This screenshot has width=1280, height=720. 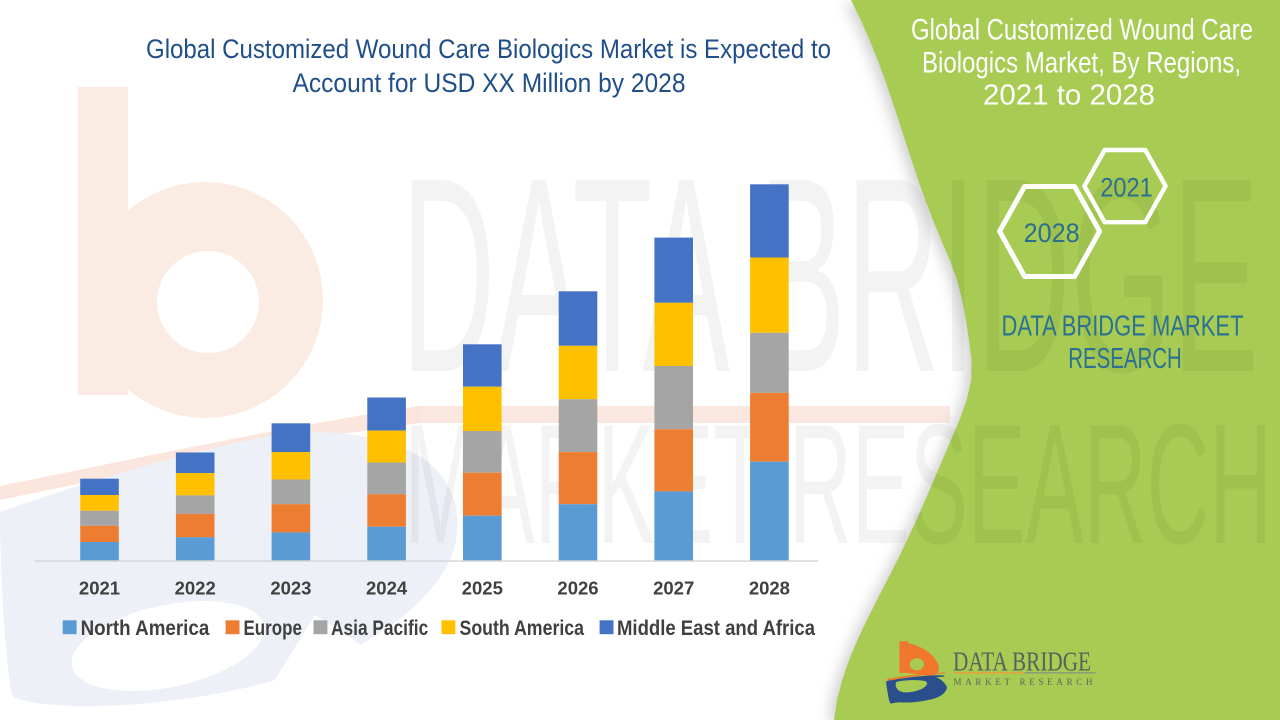 I want to click on svg-text: 2027, so click(x=673, y=588).